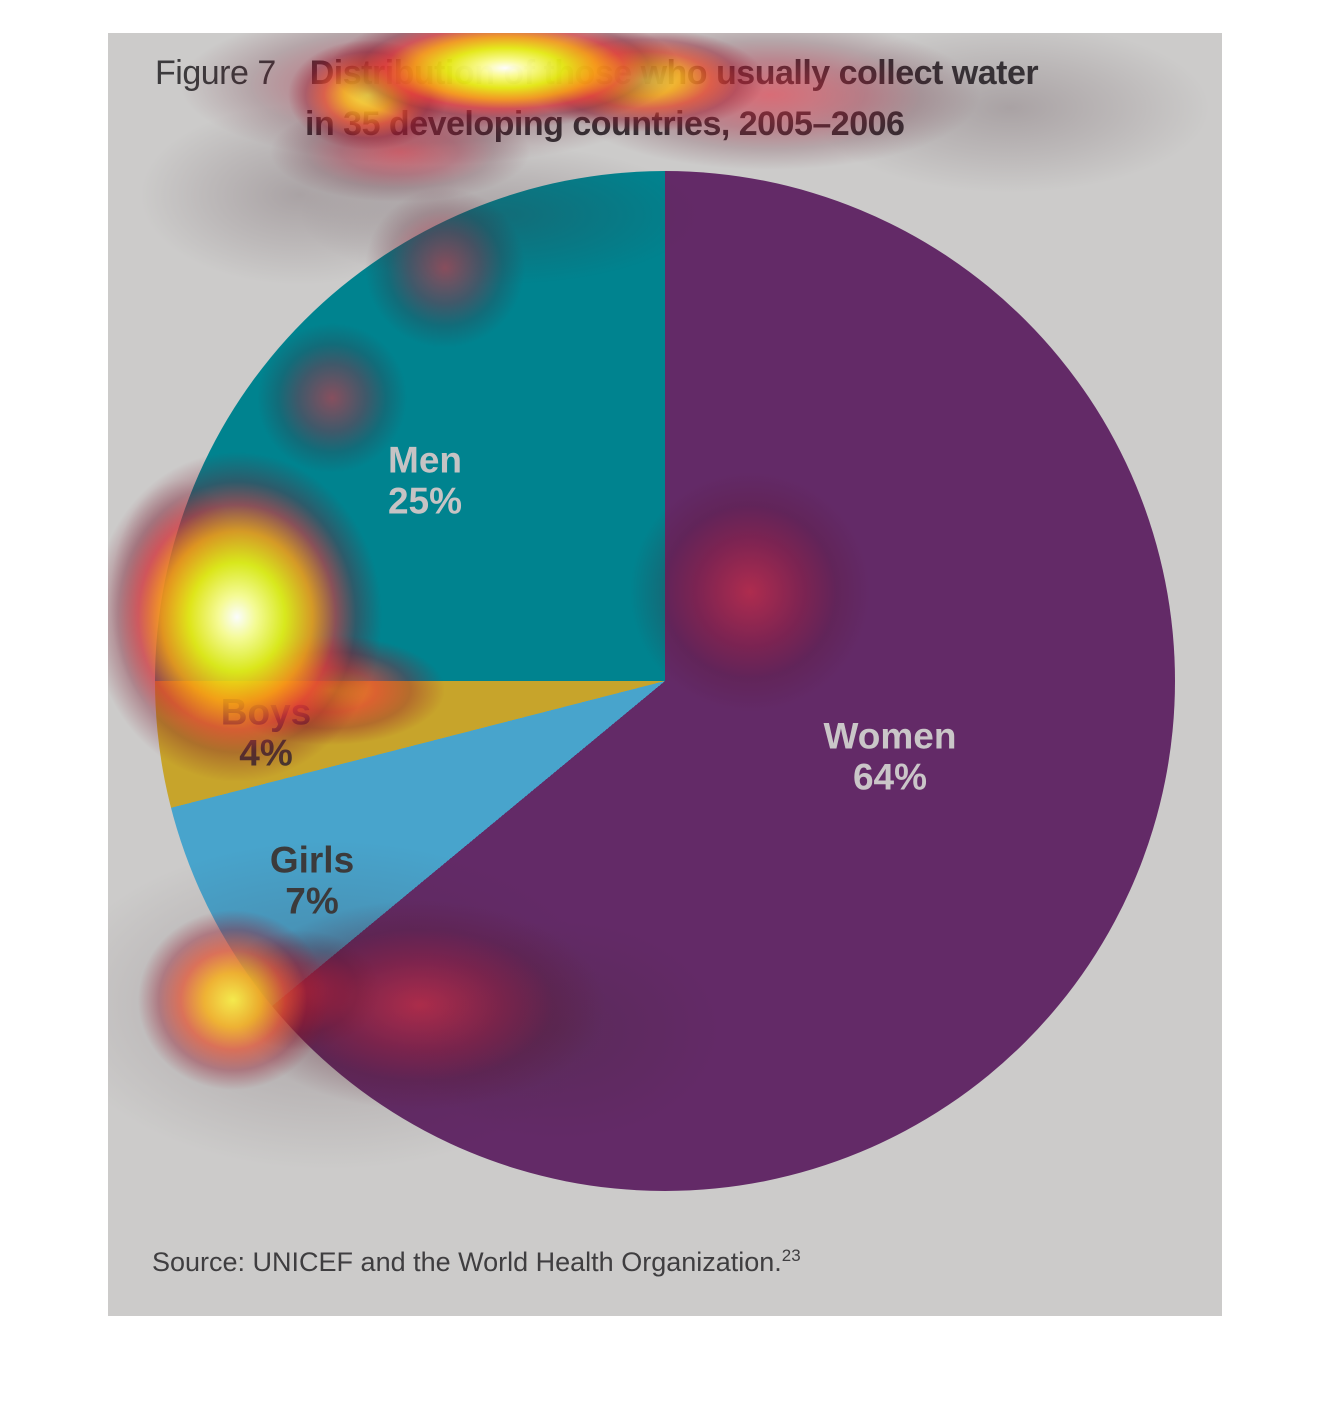 The width and height of the screenshot is (1330, 1410). What do you see at coordinates (605, 124) in the screenshot?
I see `figure-title-line2: in 35 developing countries, 2005–2006` at bounding box center [605, 124].